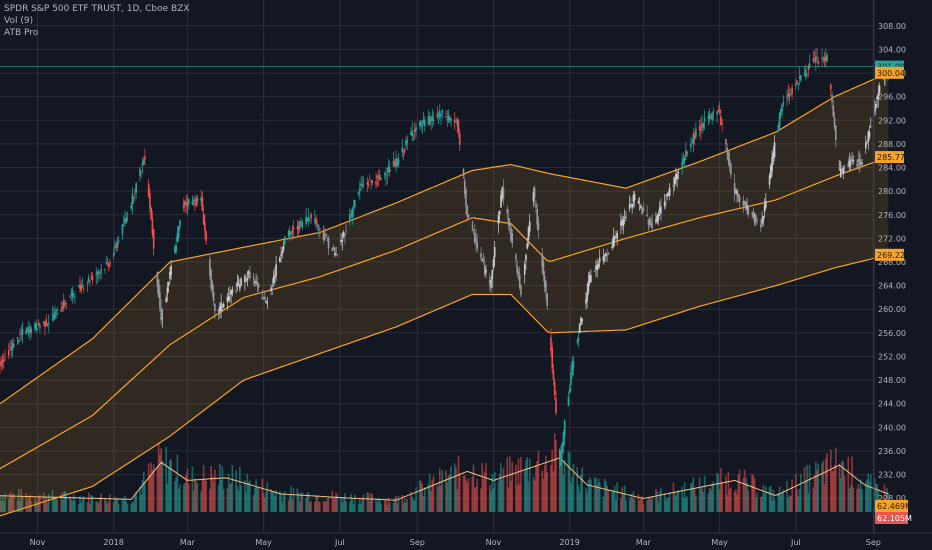  Describe the element at coordinates (97, 9) in the screenshot. I see `legend-symbol: SPDR S&P 500 ETF TRUST, 1D, Cboe BZX` at that location.